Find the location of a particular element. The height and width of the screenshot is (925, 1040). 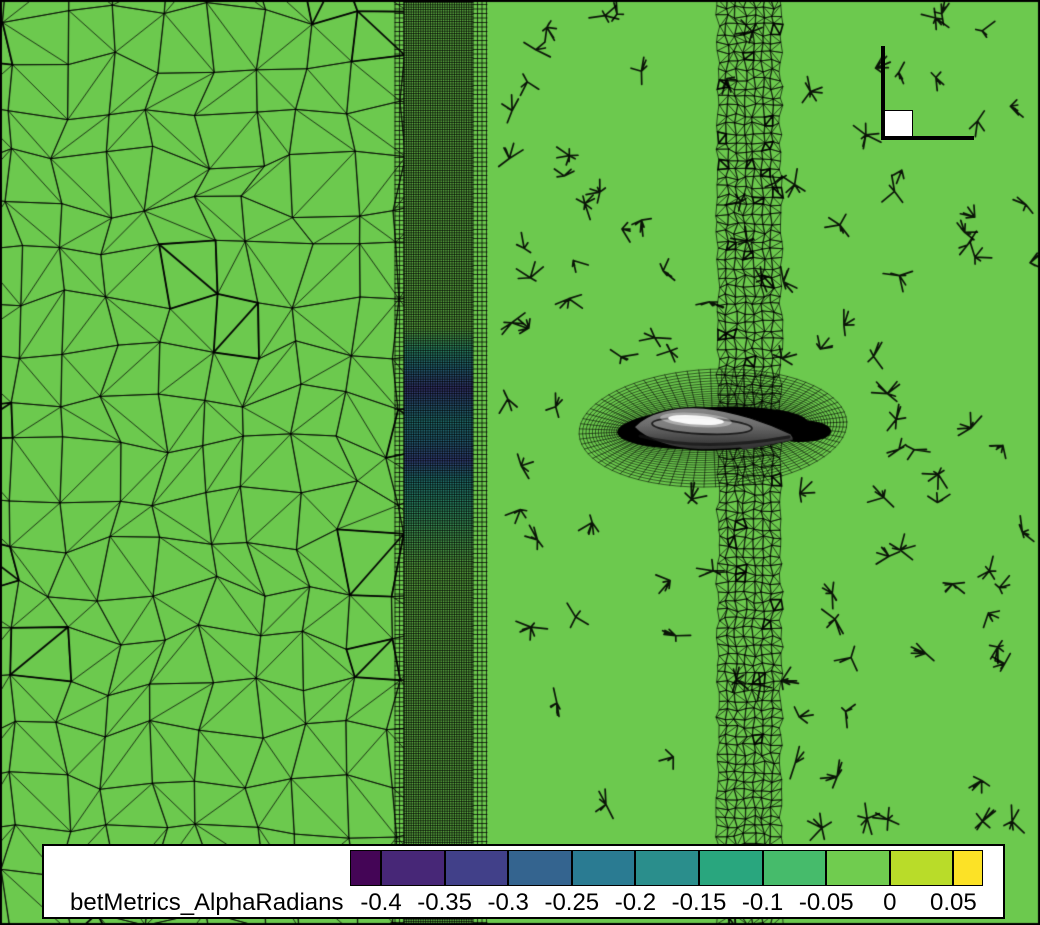

colorbar-tick: -0.4 is located at coordinates (381, 902).